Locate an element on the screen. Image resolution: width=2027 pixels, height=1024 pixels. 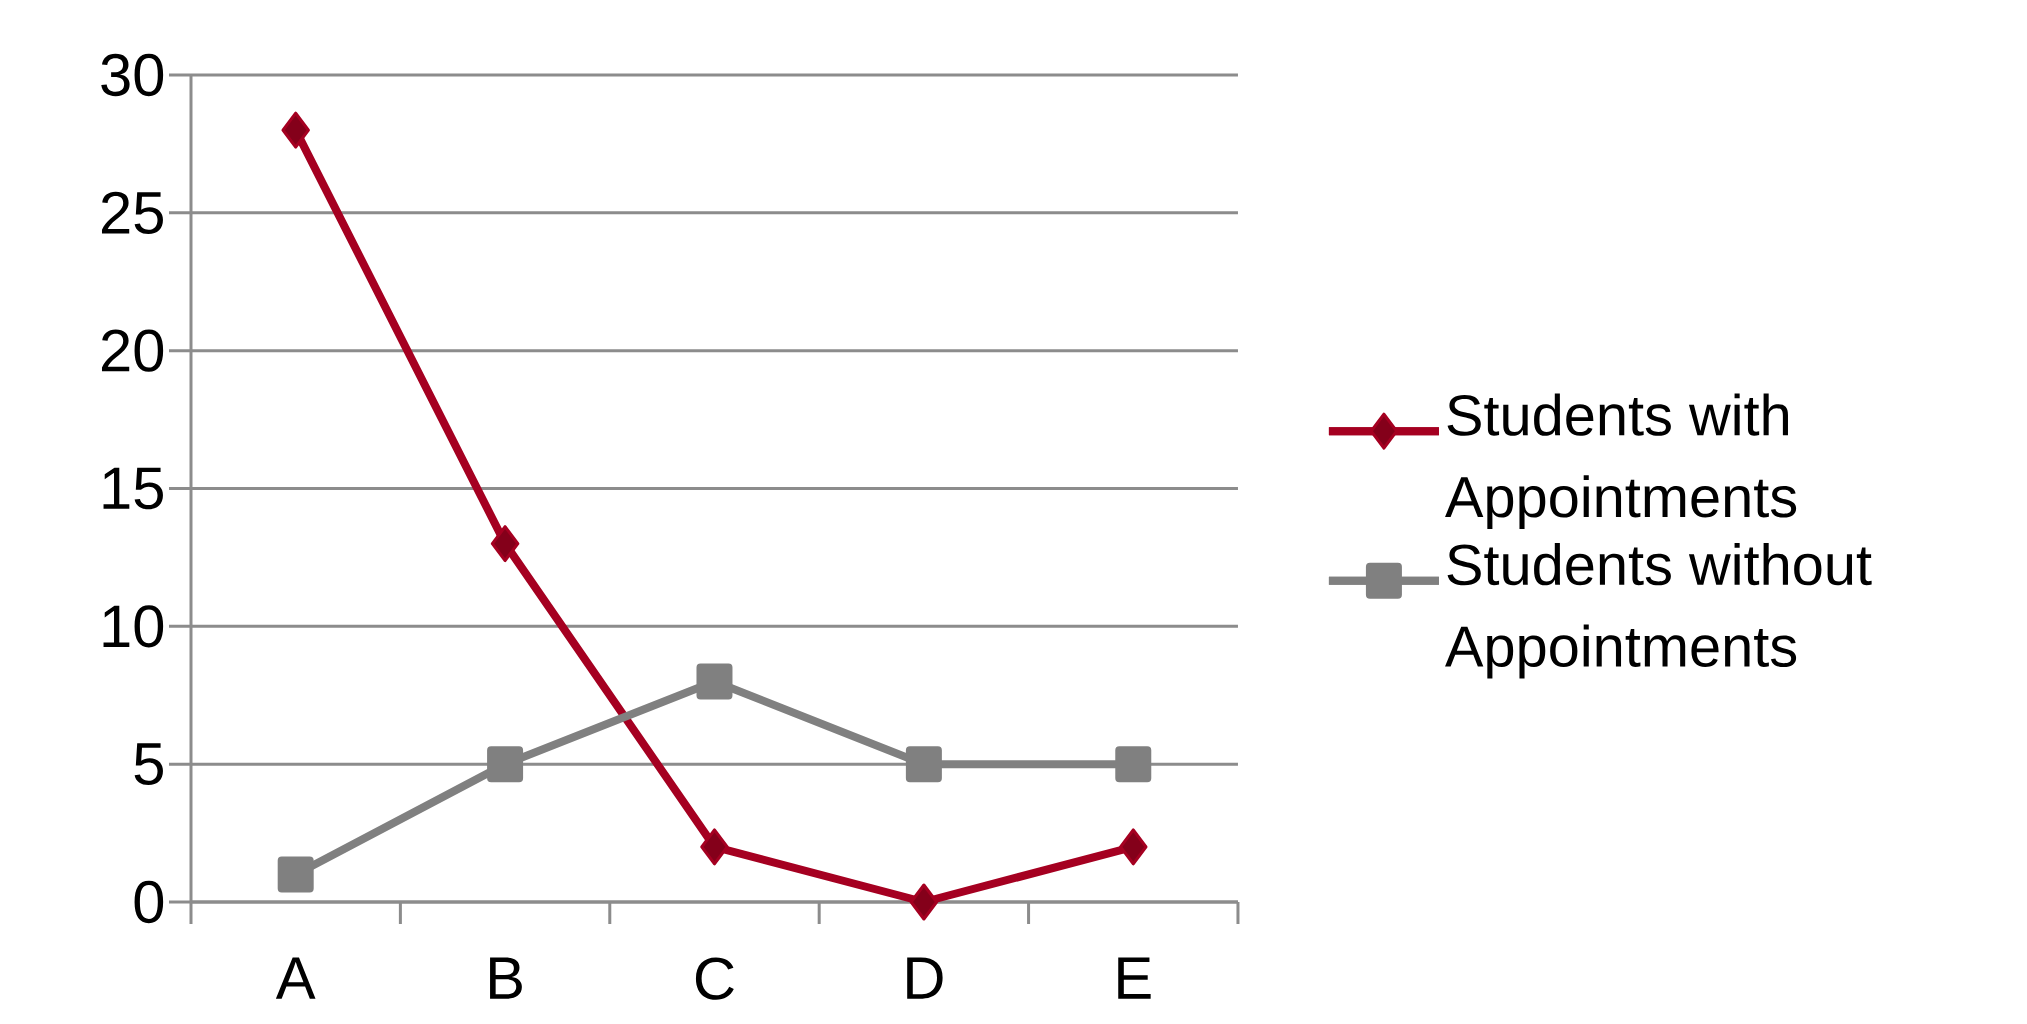
legend-label: Students without Appointments is located at coordinates (1658, 610).